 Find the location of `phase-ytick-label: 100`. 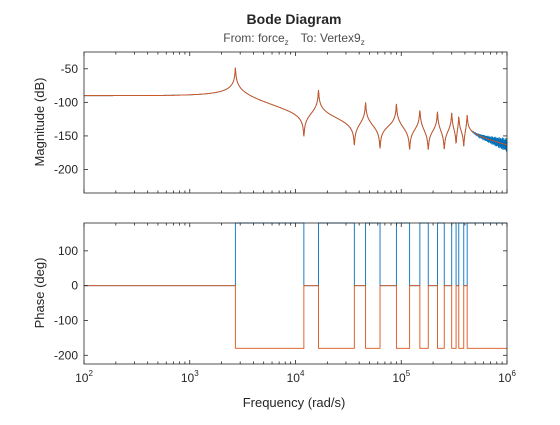

phase-ytick-label: 100 is located at coordinates (68, 251).